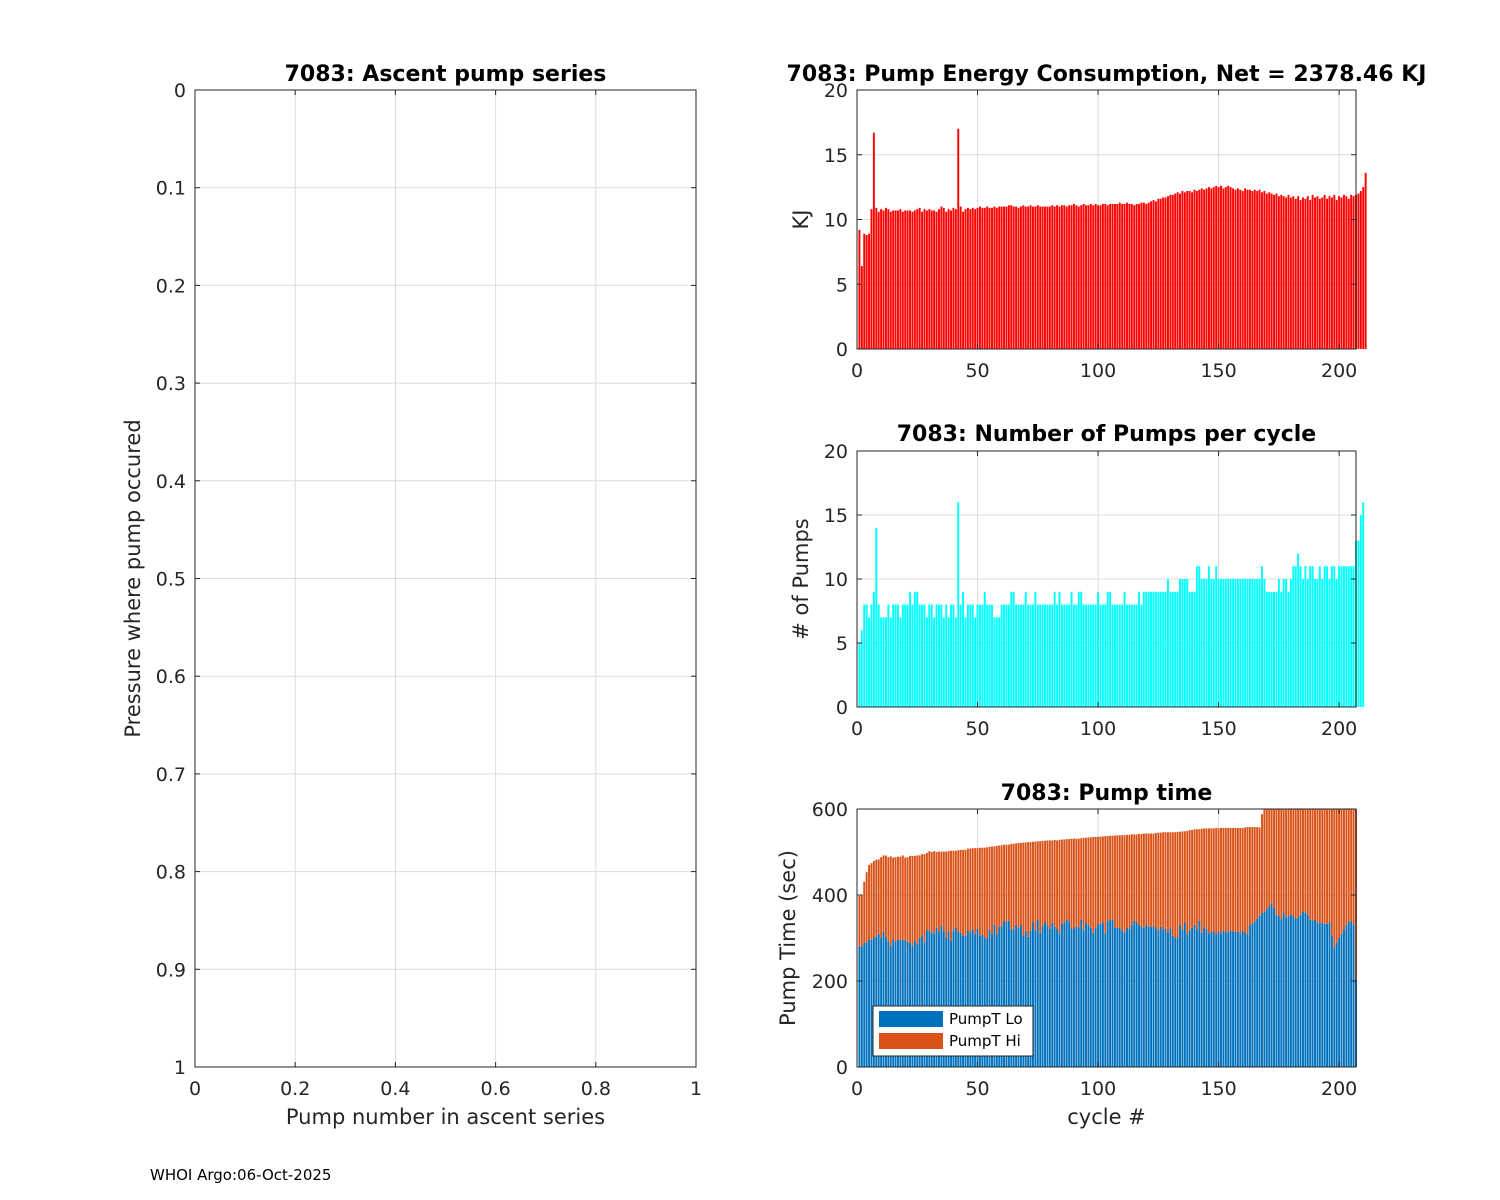  Describe the element at coordinates (836, 91) in the screenshot. I see `y-tick-label: 20` at that location.